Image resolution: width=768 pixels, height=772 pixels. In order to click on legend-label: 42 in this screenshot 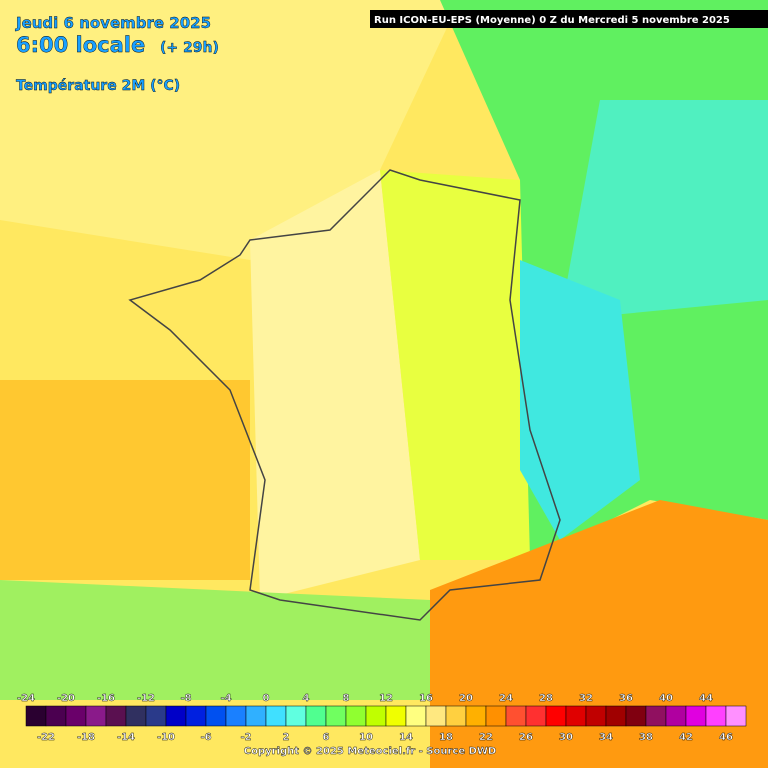, I will do `click(686, 737)`.